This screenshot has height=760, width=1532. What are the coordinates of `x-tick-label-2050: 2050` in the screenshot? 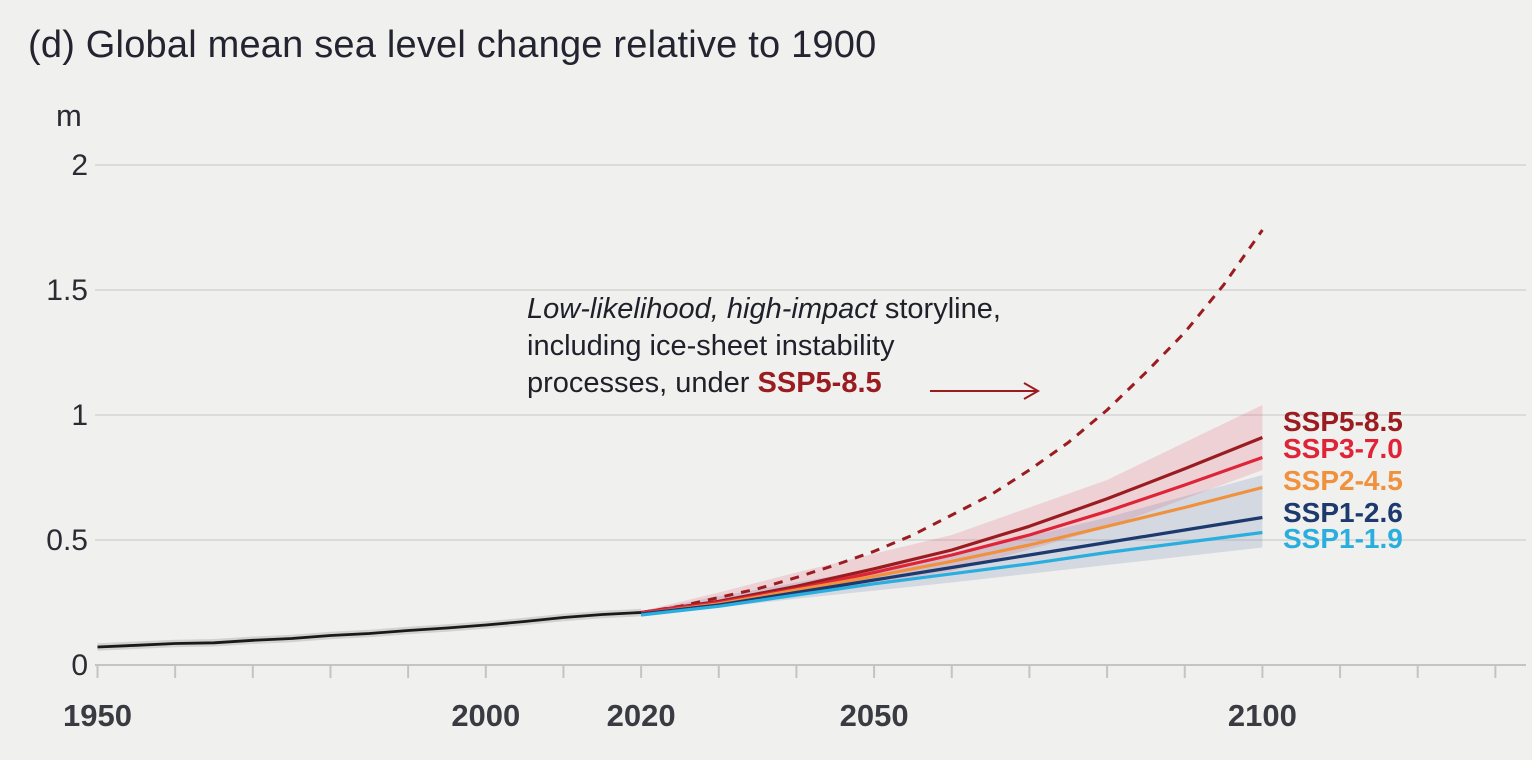 It's located at (874, 715).